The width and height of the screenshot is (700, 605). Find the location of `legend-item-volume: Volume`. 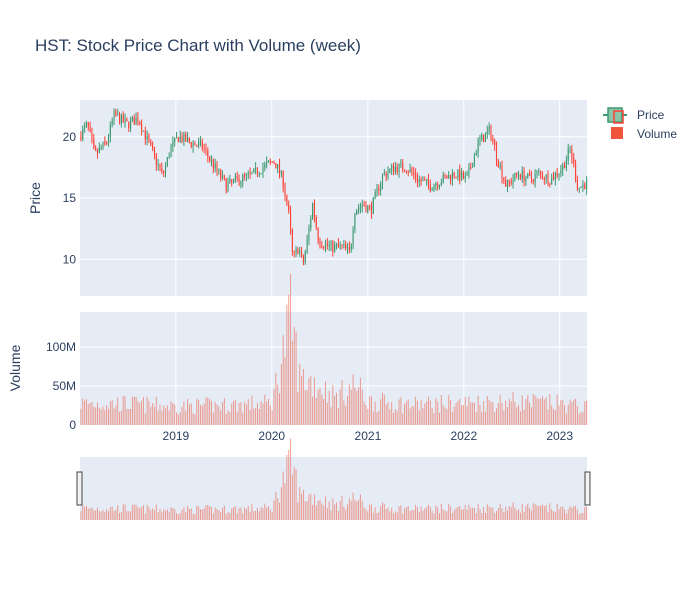

legend-item-volume: Volume is located at coordinates (644, 134).